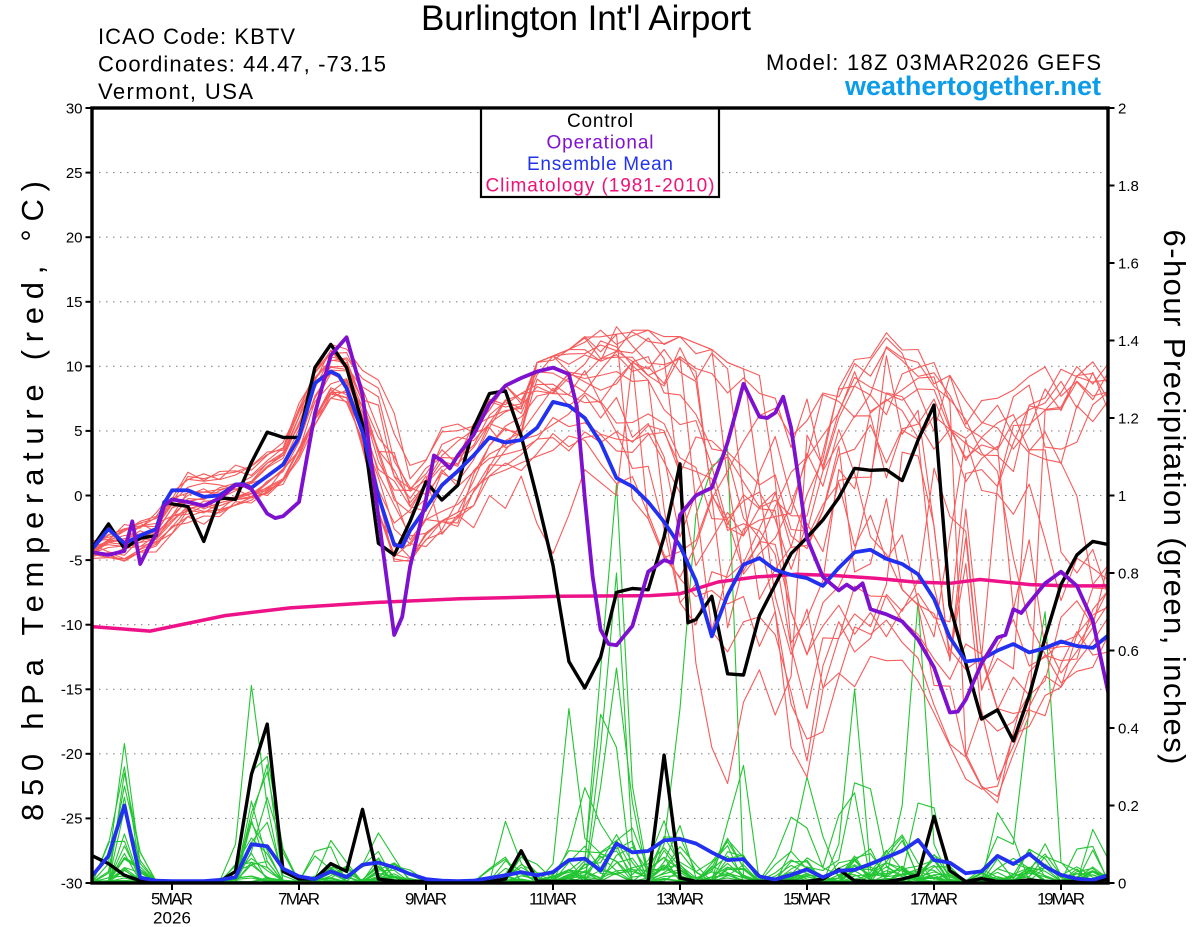 The height and width of the screenshot is (927, 1200). Describe the element at coordinates (933, 62) in the screenshot. I see `svg-text: Model: 18Z 03MAR2026 GEFS` at that location.